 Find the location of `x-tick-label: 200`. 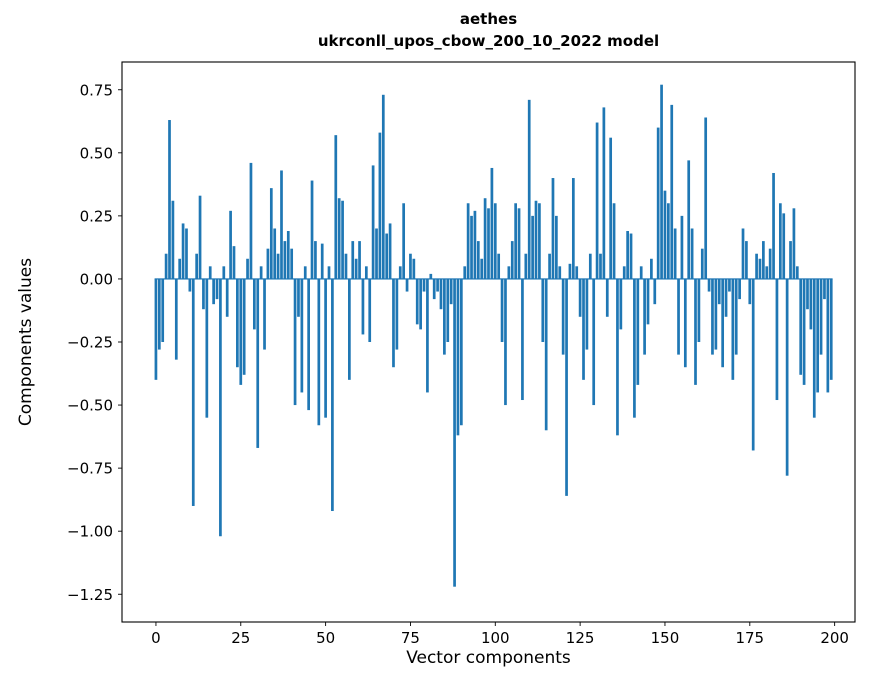

x-tick-label: 200 is located at coordinates (834, 638).